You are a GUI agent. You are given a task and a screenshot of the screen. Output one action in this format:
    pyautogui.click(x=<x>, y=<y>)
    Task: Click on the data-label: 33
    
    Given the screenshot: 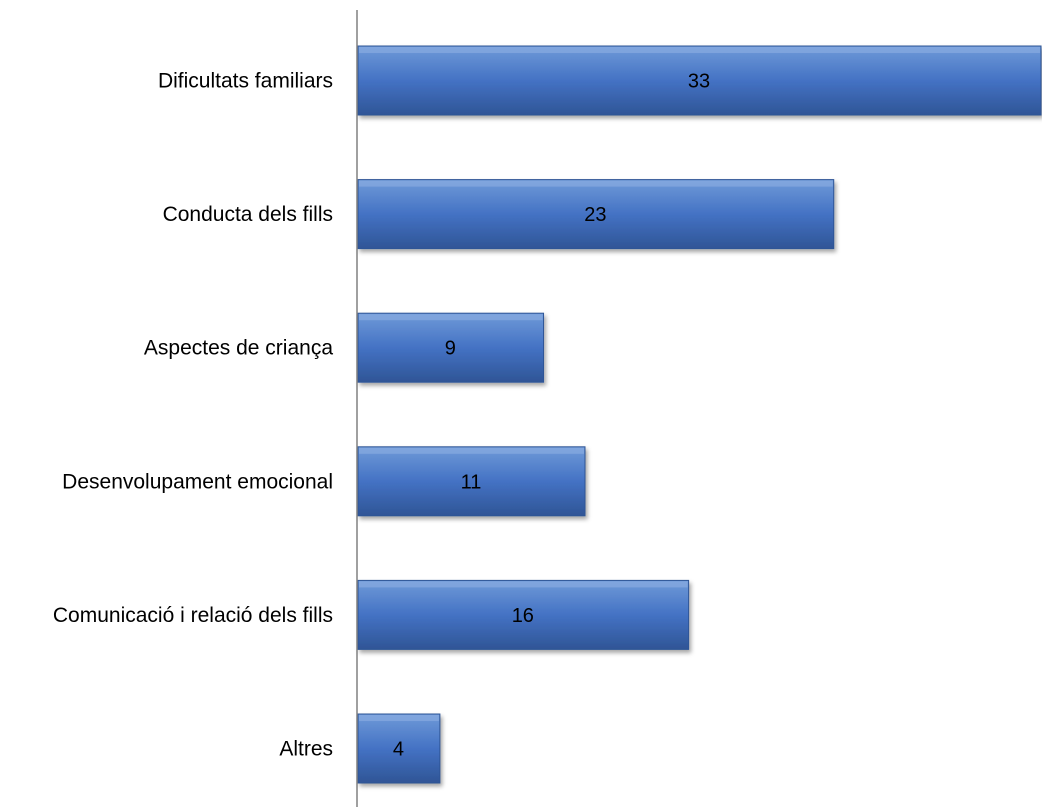 What is the action you would take?
    pyautogui.click(x=699, y=82)
    